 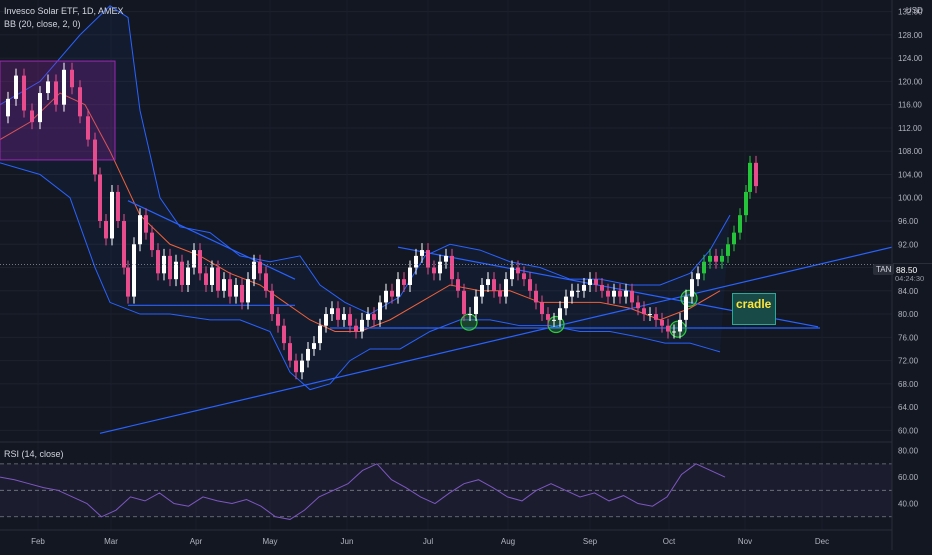 I want to click on rsi-line, so click(x=363, y=491).